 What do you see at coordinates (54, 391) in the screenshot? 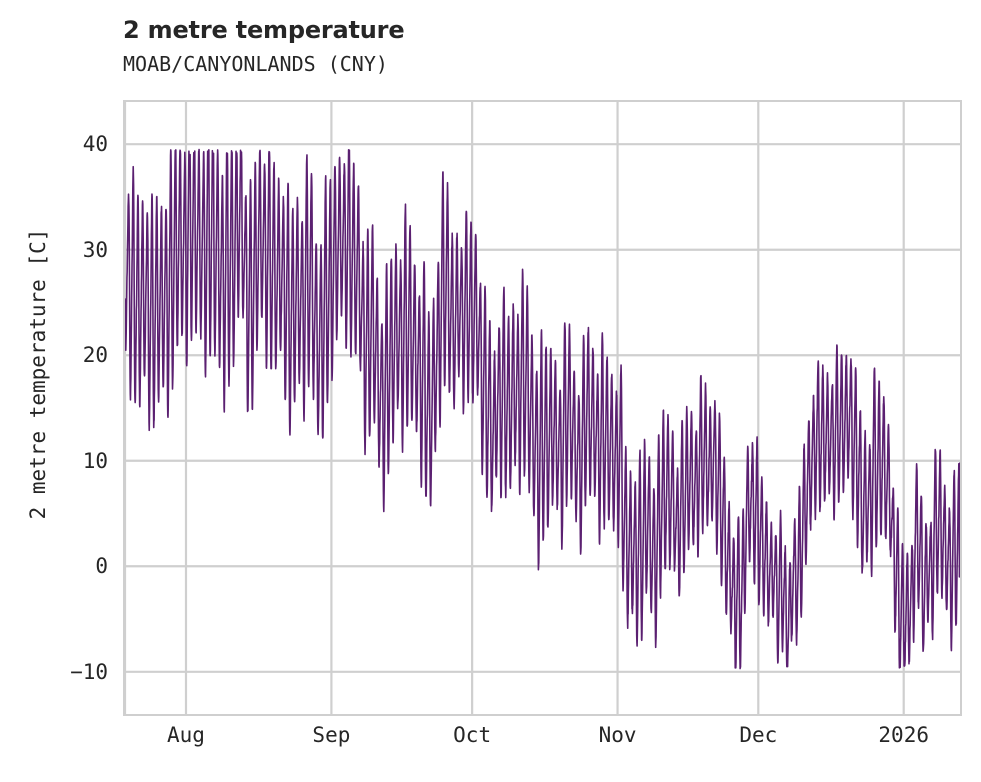
I see `y-axis-tick-labels: 40 30 20 10 0 −10` at bounding box center [54, 391].